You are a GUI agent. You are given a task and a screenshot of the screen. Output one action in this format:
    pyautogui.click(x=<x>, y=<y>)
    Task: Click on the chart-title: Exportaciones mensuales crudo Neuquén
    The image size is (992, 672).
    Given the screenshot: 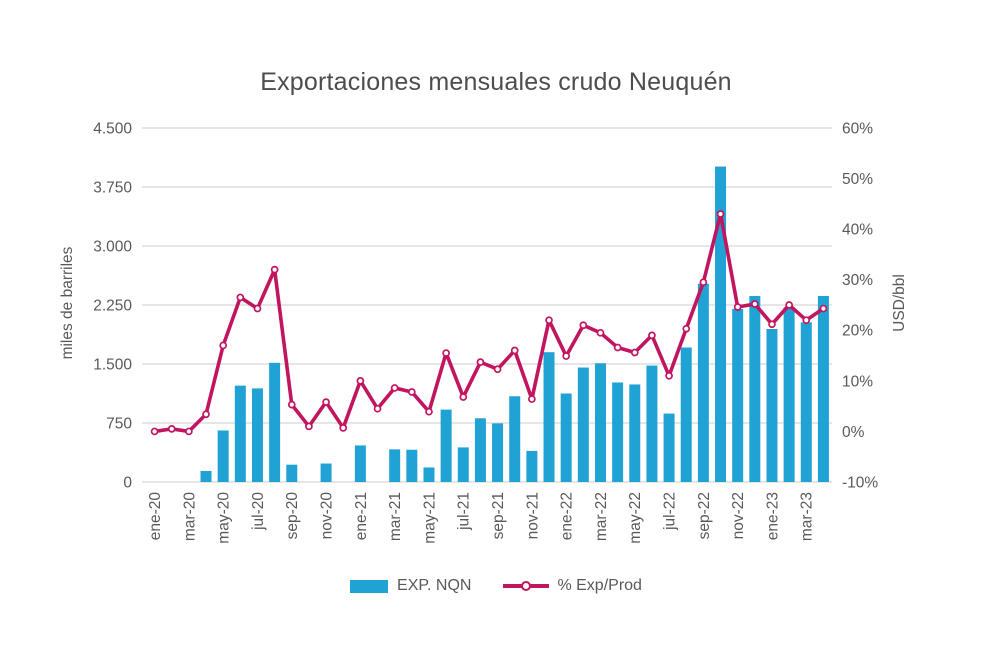 What is the action you would take?
    pyautogui.click(x=496, y=82)
    